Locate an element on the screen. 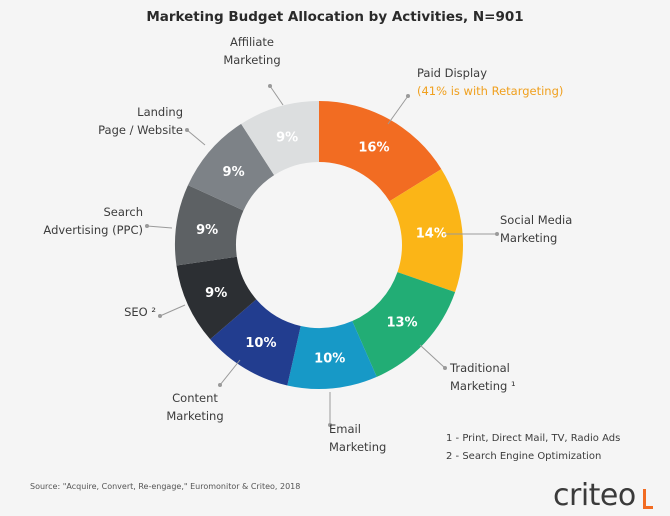 The image size is (670, 516). category-label: Social Media is located at coordinates (536, 220).